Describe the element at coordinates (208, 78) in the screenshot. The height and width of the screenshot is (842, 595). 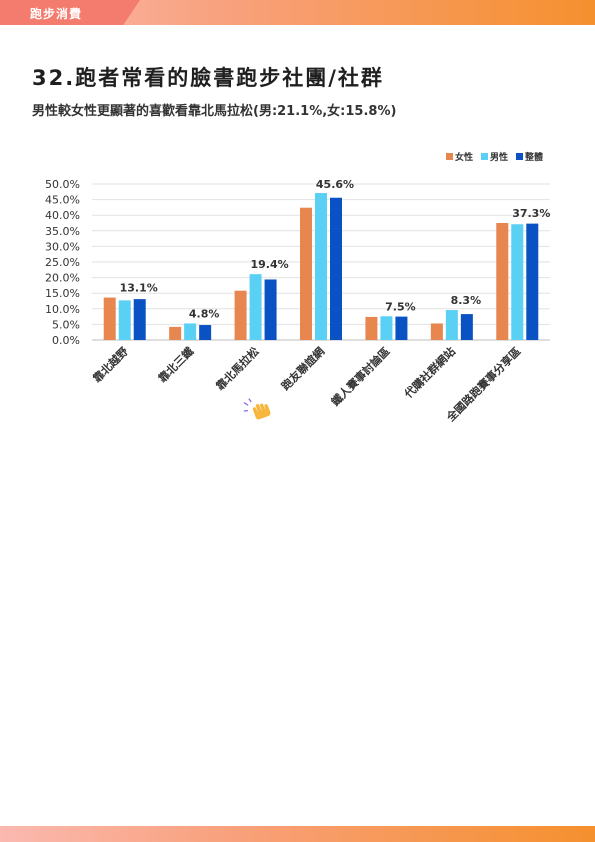
I see `page-title: 32.跑者常看的臉書跑步社團/社群` at that location.